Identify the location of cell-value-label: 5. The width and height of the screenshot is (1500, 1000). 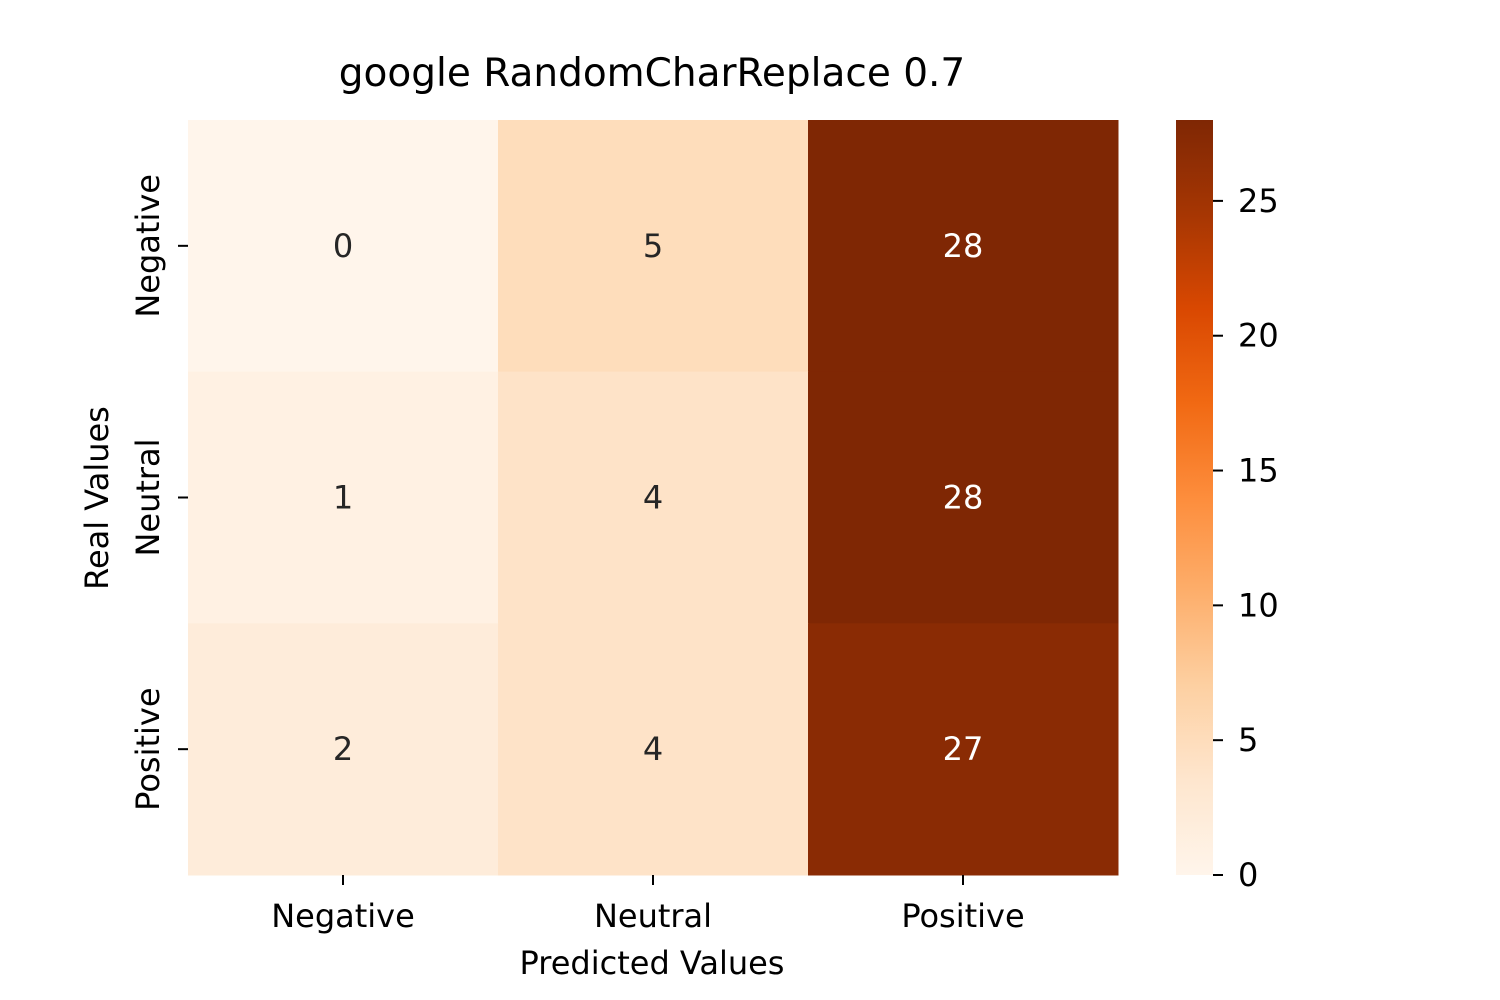
(653, 246).